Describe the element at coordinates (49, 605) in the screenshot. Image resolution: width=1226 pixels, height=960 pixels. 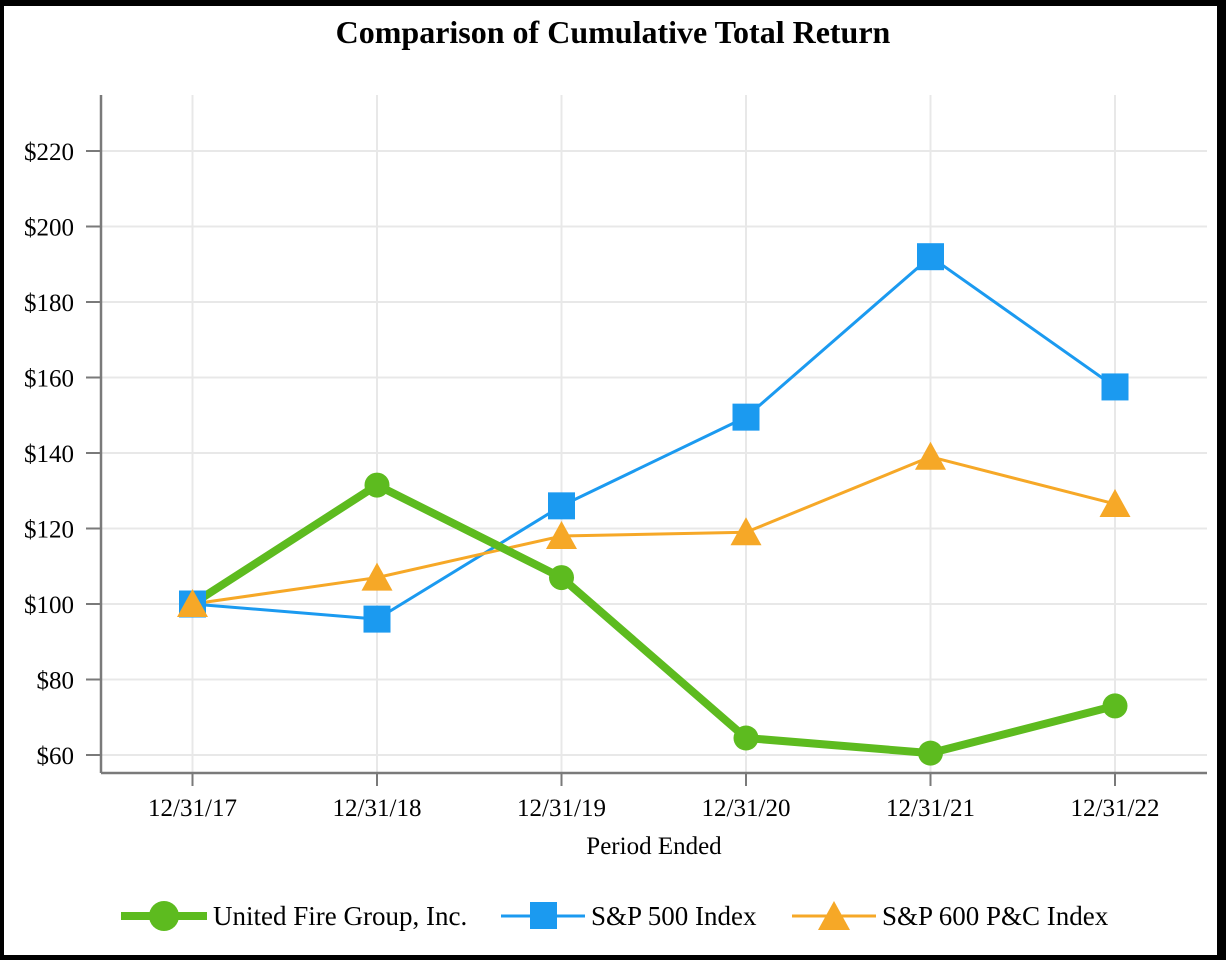
I see `y-tick-label: $100` at that location.